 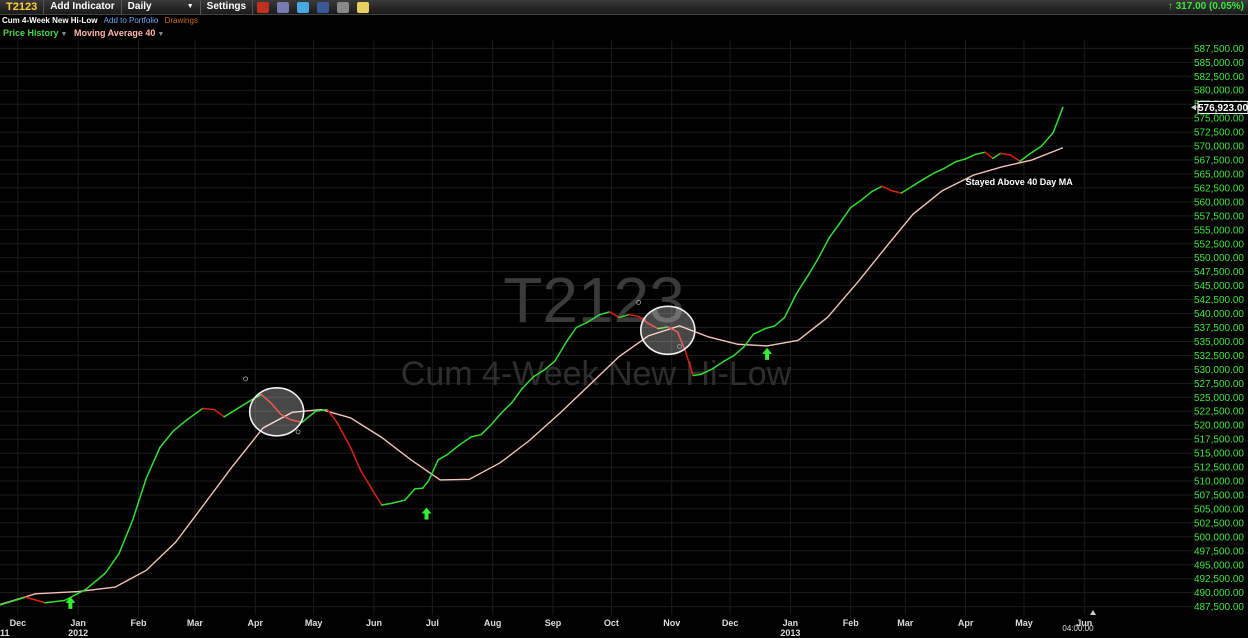 I want to click on note-icon, so click(x=363, y=7).